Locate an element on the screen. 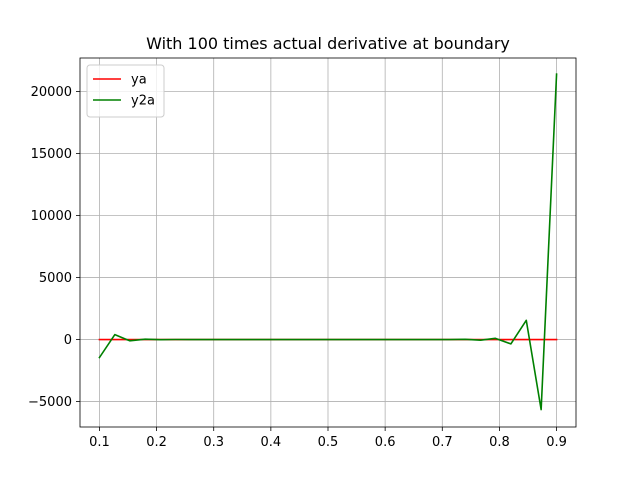 The width and height of the screenshot is (640, 480). legend-box is located at coordinates (125, 91).